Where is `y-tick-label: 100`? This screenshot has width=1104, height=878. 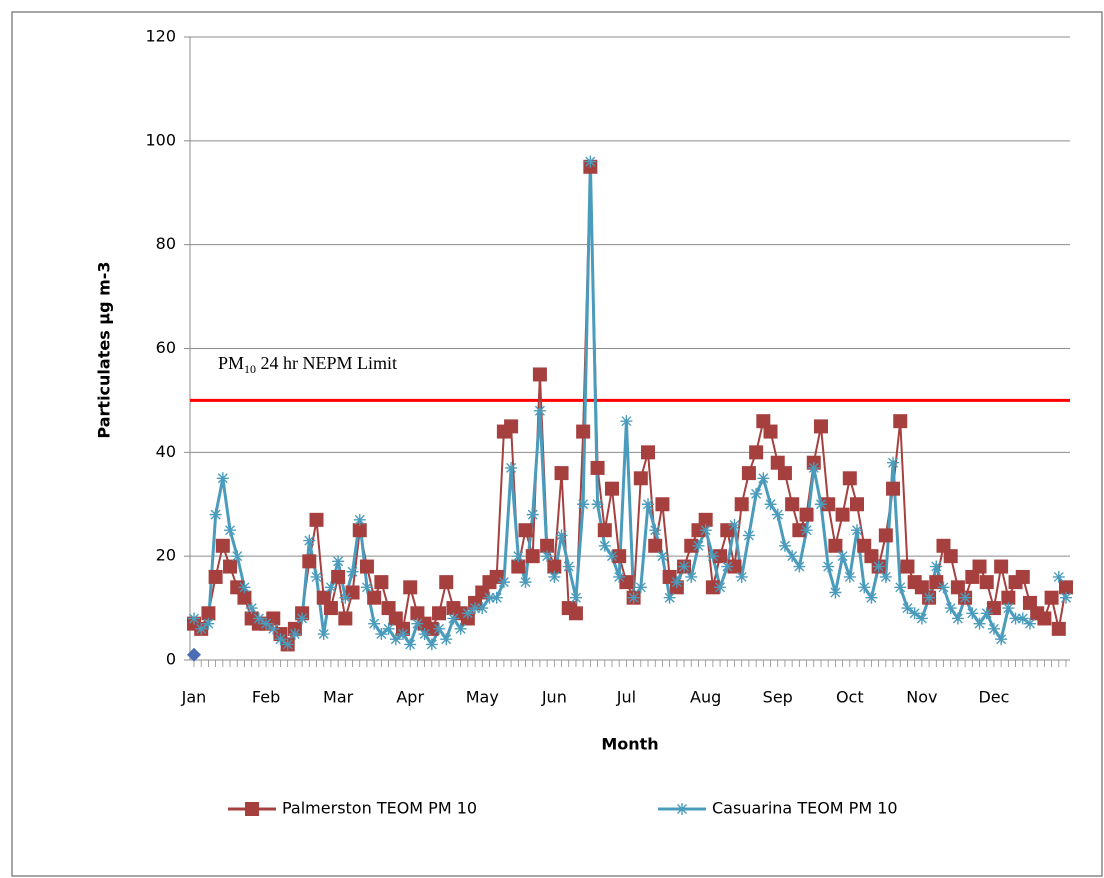
y-tick-label: 100 is located at coordinates (160, 139).